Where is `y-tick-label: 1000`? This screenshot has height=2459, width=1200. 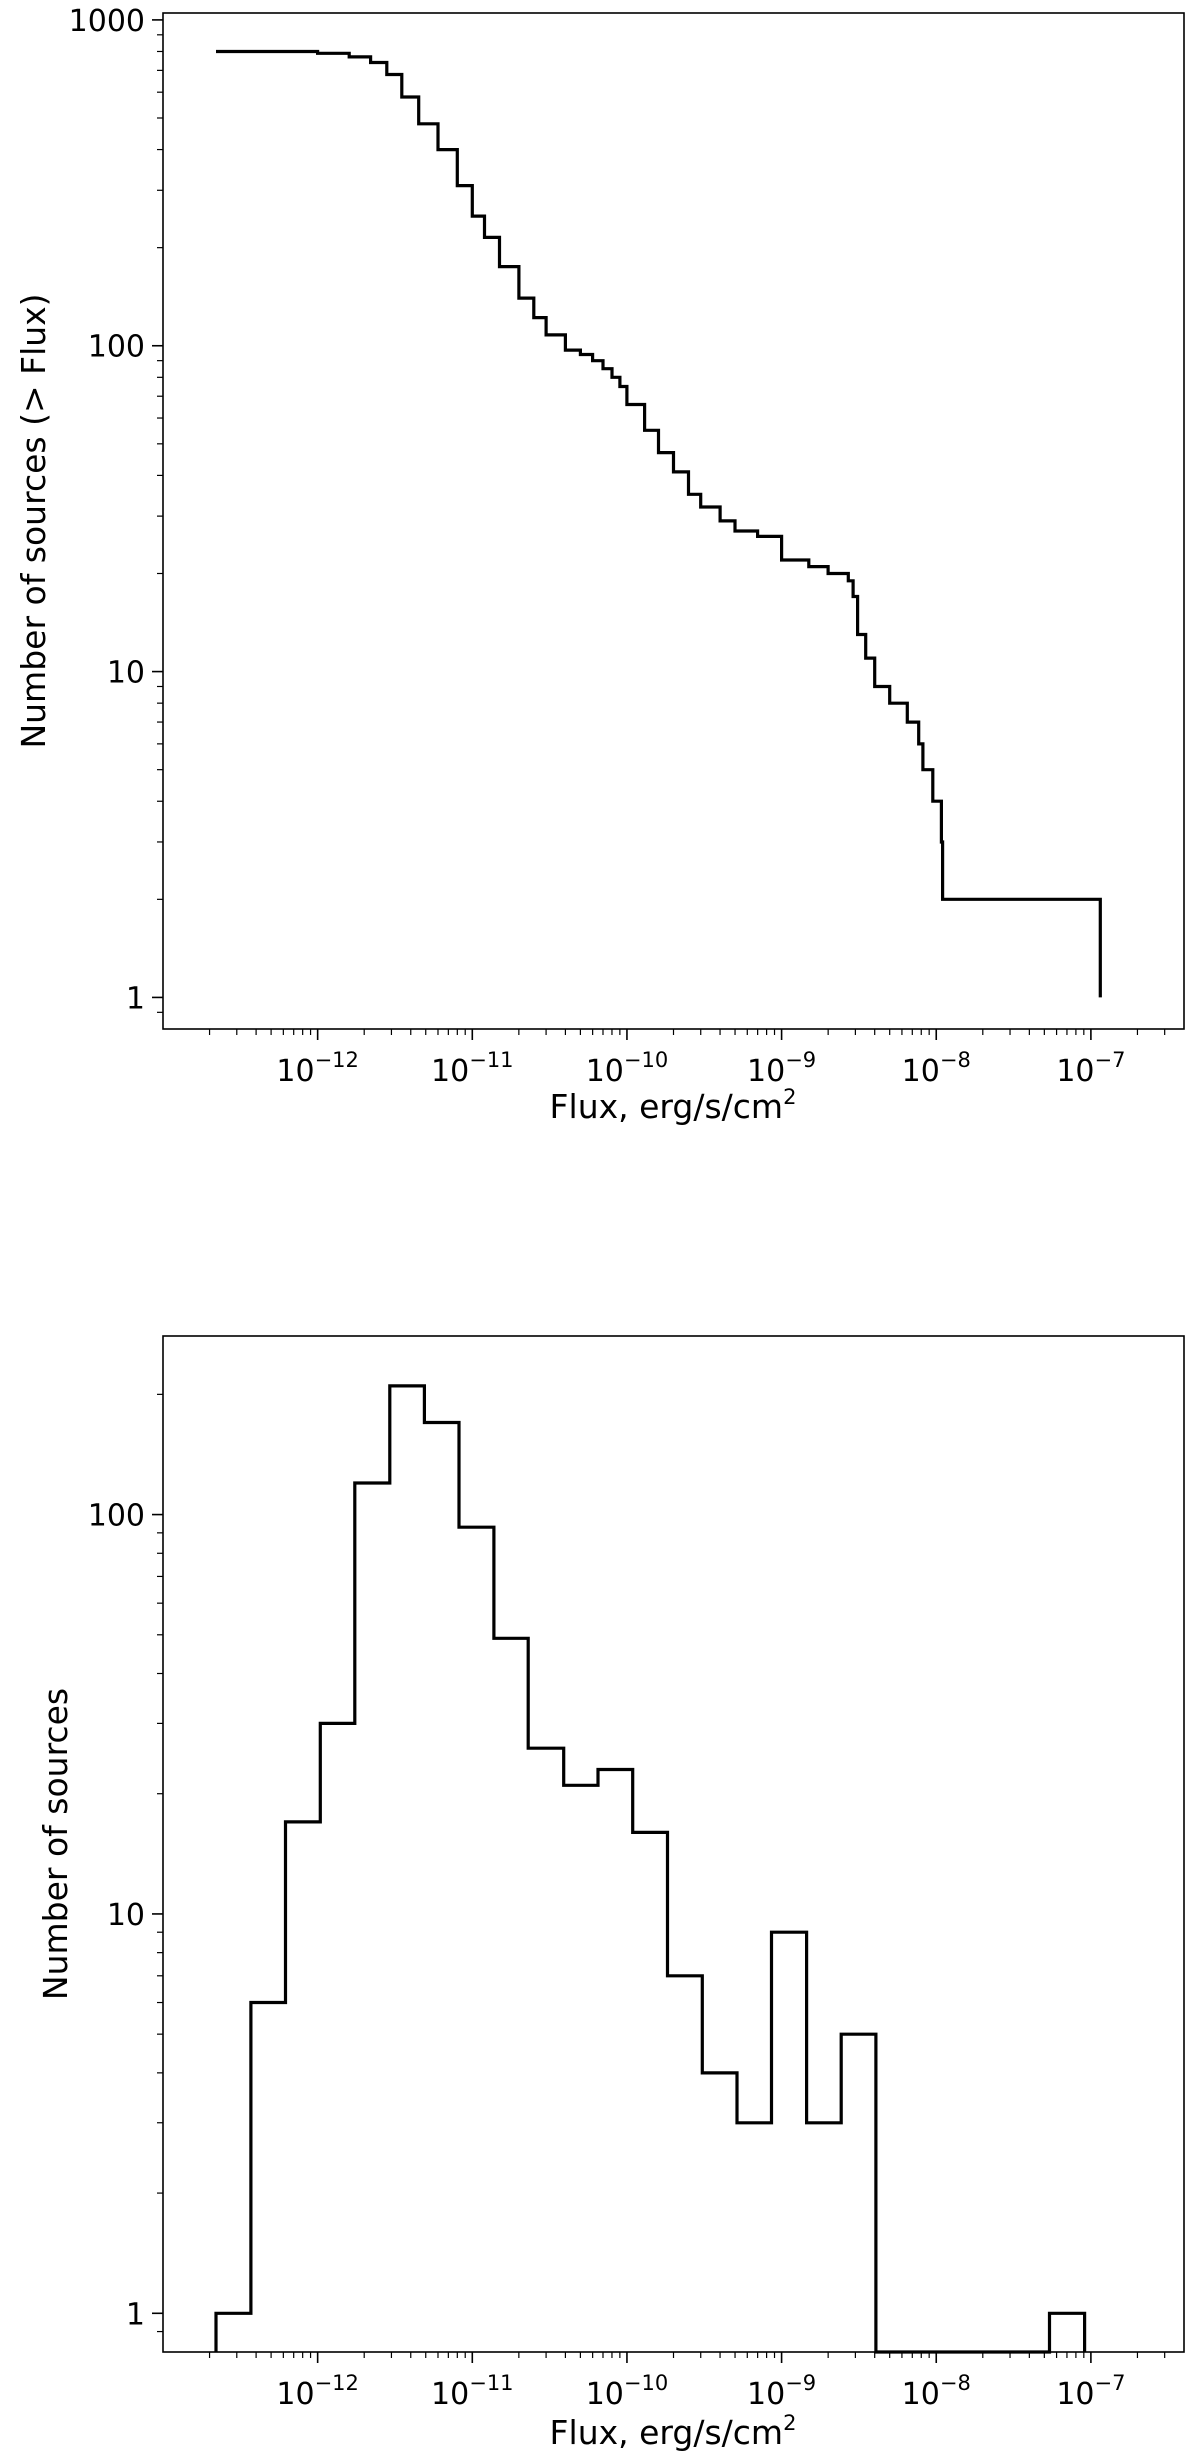 y-tick-label: 1000 is located at coordinates (107, 21).